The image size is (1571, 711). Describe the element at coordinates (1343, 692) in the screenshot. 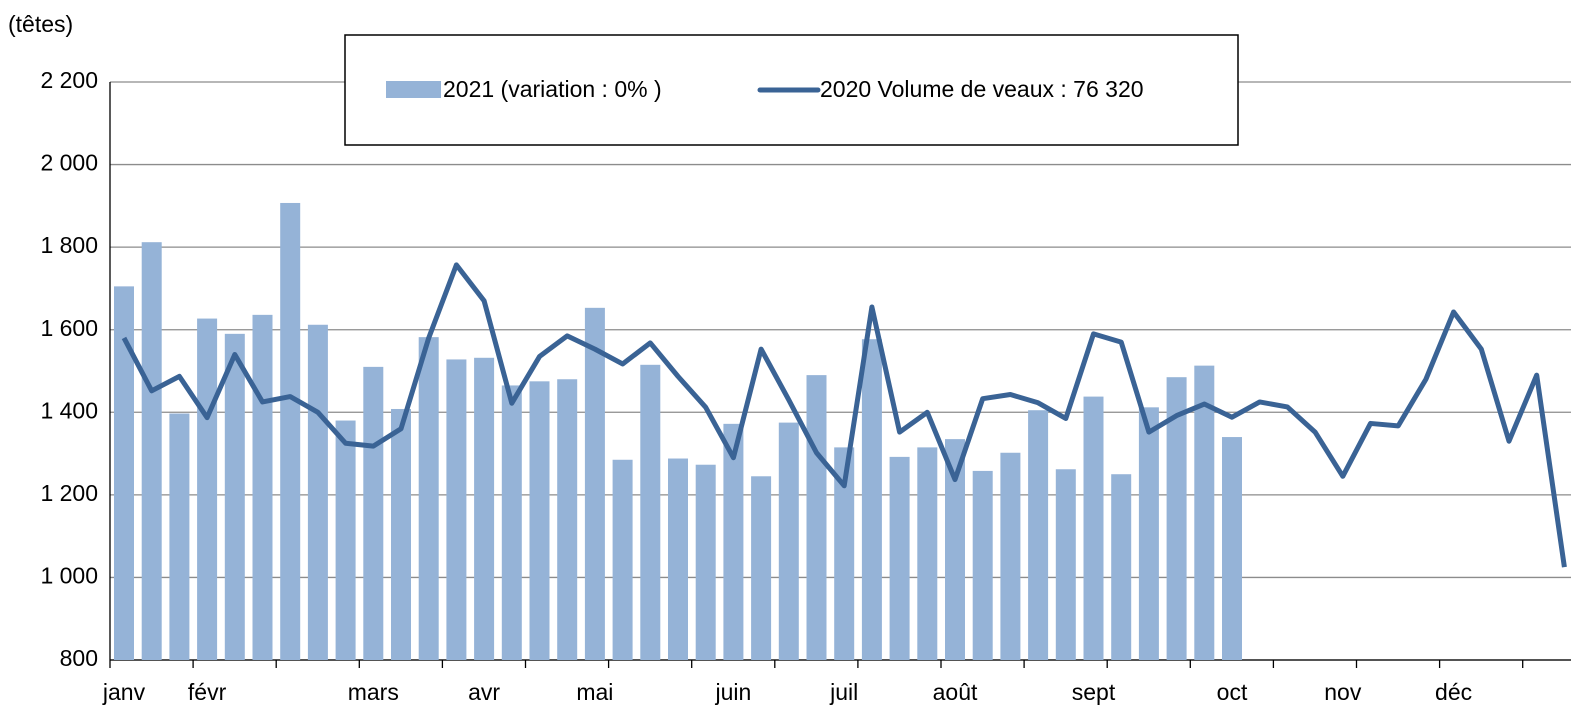

I see `x-tick-label: nov` at that location.